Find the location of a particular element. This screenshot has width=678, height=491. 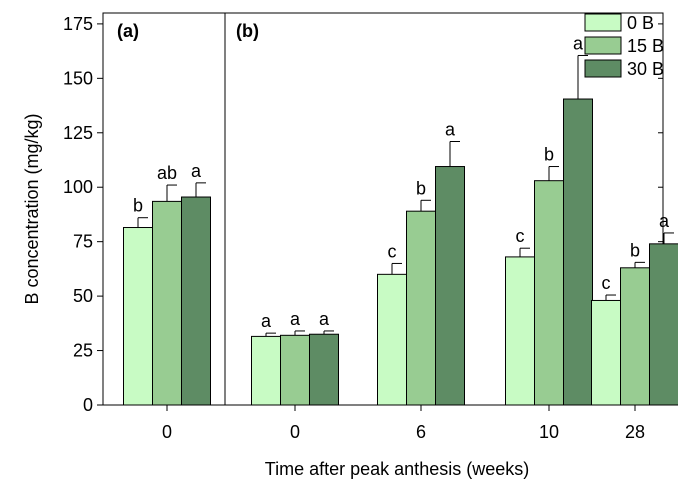

x-axis-title: Time after peak anthesis (weeks) is located at coordinates (397, 469).